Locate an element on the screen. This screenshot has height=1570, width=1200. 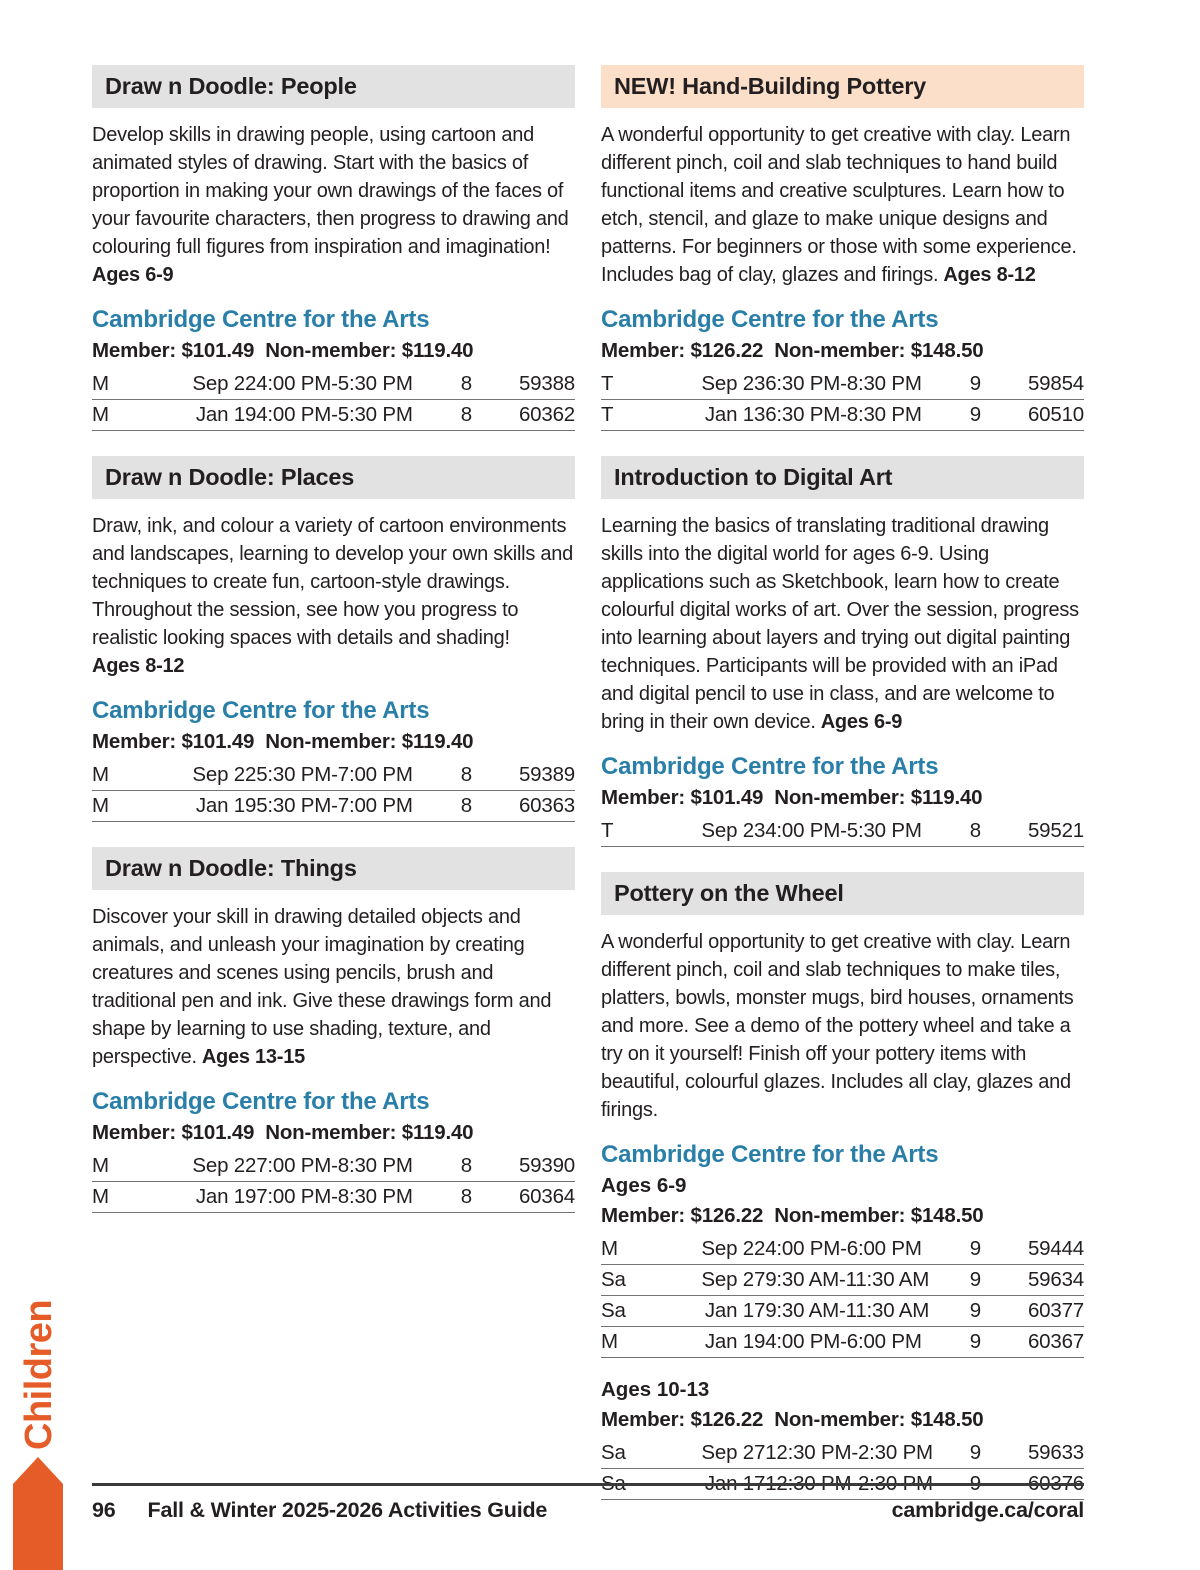
footer-page-number: 96 is located at coordinates (104, 1510).